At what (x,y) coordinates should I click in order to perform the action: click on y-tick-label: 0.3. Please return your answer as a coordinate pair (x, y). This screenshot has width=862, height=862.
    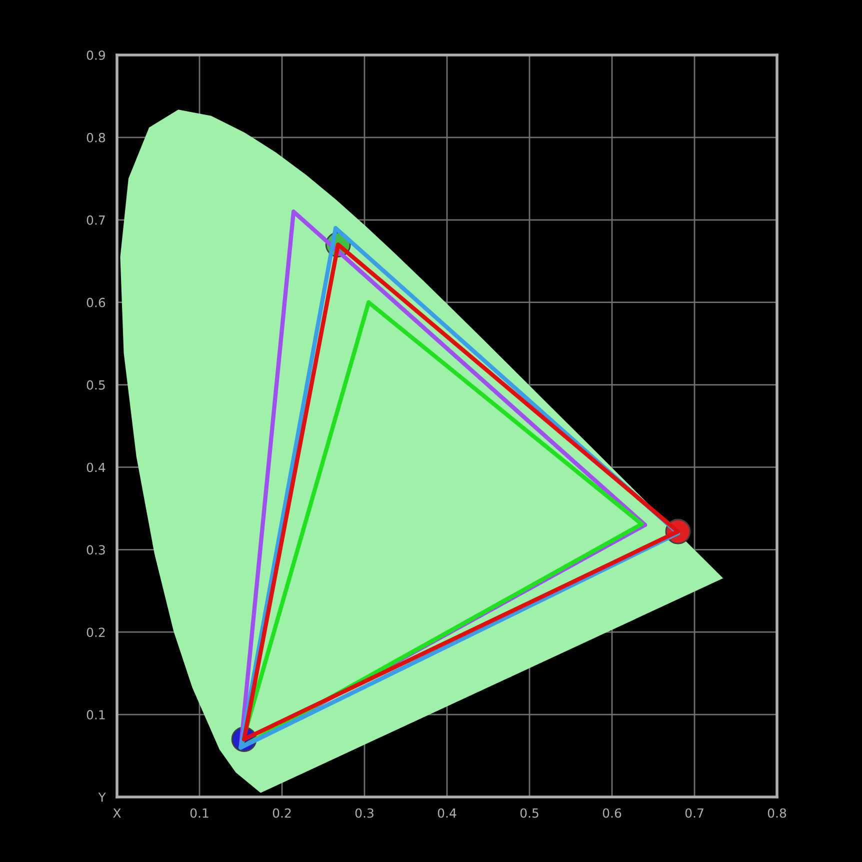
    Looking at the image, I should click on (95, 550).